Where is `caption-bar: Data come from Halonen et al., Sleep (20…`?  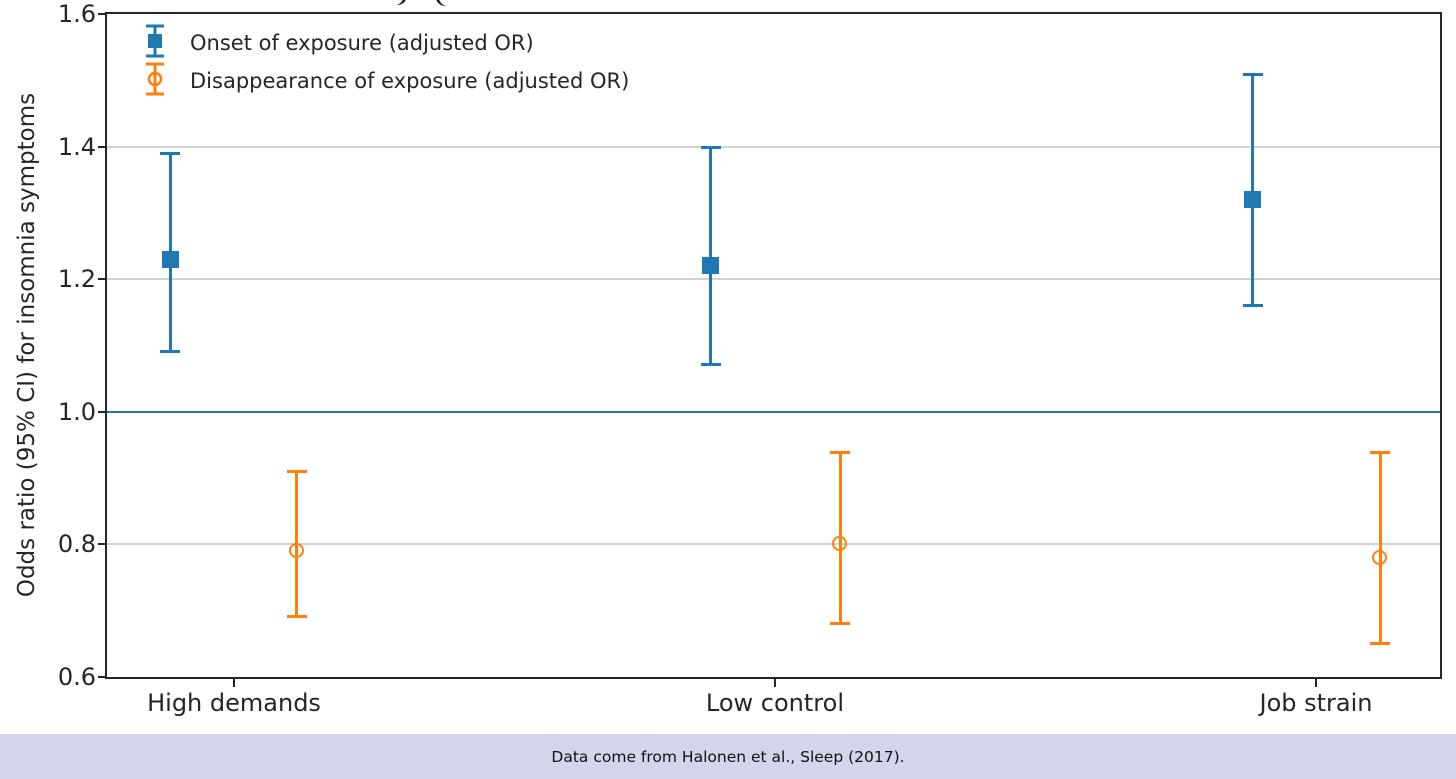 caption-bar: Data come from Halonen et al., Sleep (20… is located at coordinates (728, 756).